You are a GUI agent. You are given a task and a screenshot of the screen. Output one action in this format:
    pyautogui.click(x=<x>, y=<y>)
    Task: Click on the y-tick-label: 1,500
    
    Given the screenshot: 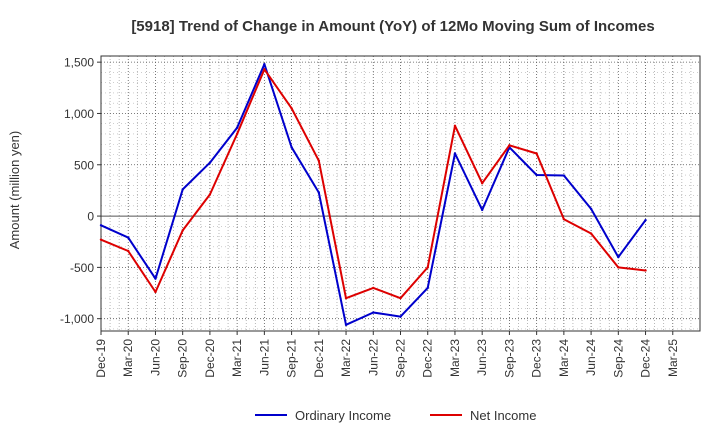 What is the action you would take?
    pyautogui.click(x=79, y=63)
    